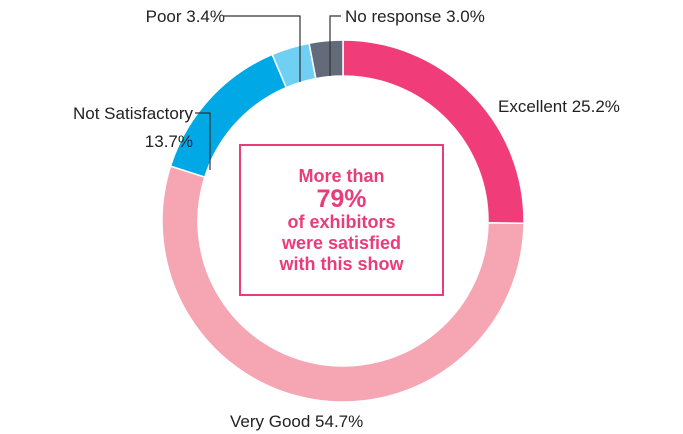  I want to click on very-good-label: Very Good 54.7%, so click(296, 421).